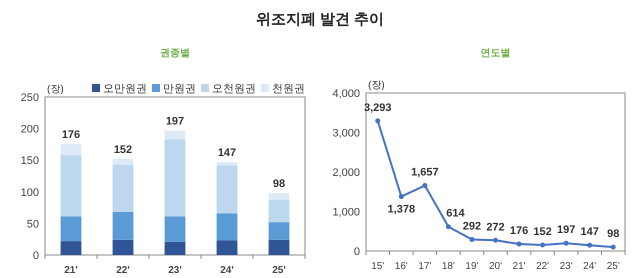 The image size is (640, 278). I want to click on data-label: 147, so click(589, 232).